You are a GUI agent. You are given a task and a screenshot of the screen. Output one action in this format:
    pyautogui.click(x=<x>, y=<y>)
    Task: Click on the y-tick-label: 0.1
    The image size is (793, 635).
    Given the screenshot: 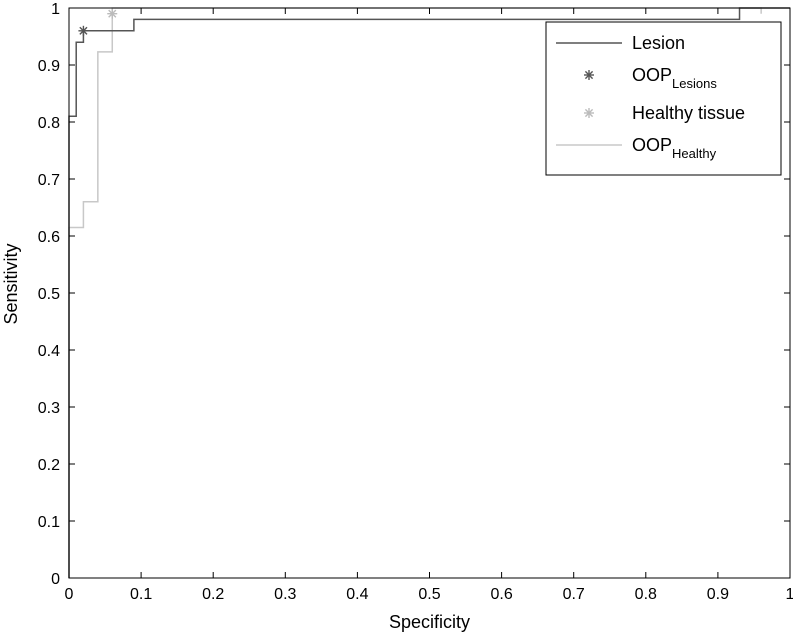 What is the action you would take?
    pyautogui.click(x=49, y=522)
    